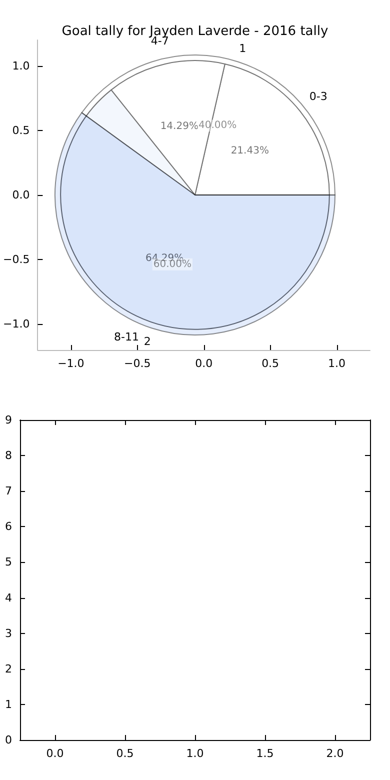  I want to click on y-tick-label: 9, so click(8, 420).